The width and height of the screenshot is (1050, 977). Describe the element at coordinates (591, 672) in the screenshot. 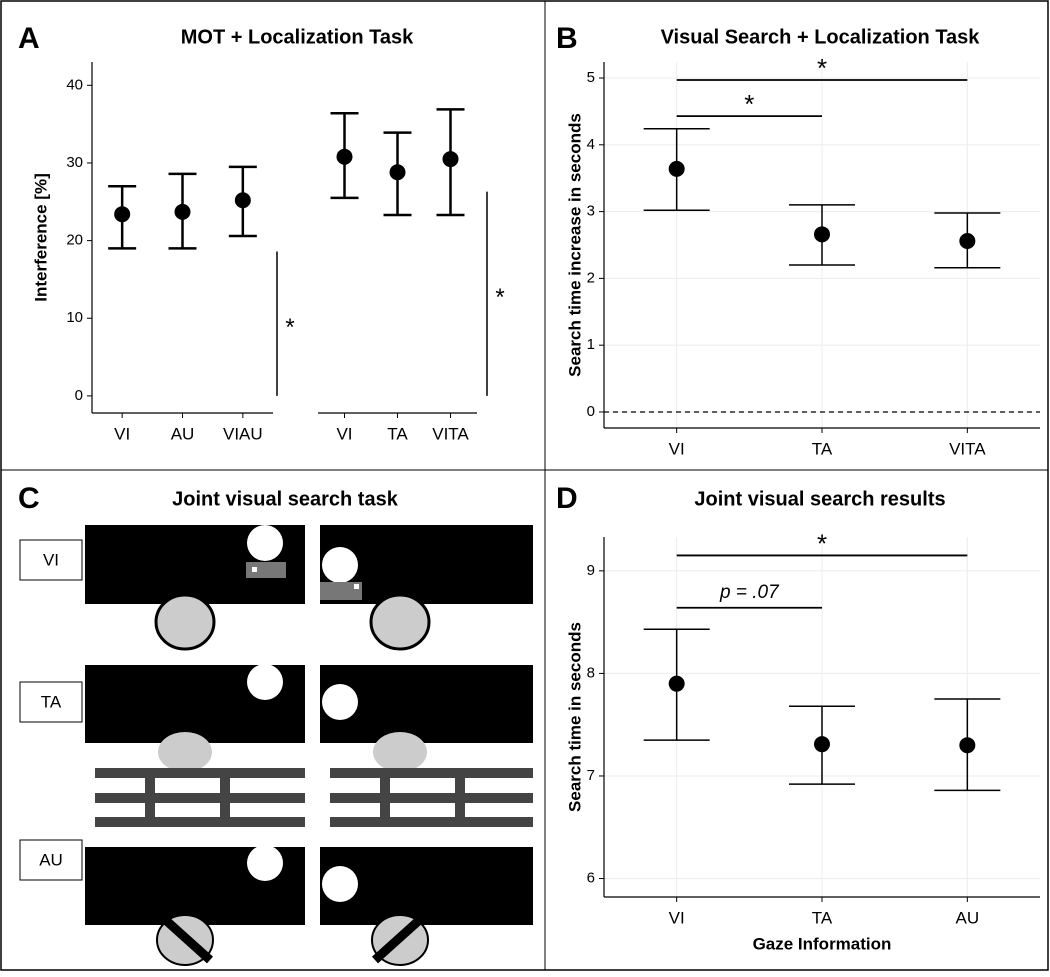

I see `y-tick-label: 8` at that location.